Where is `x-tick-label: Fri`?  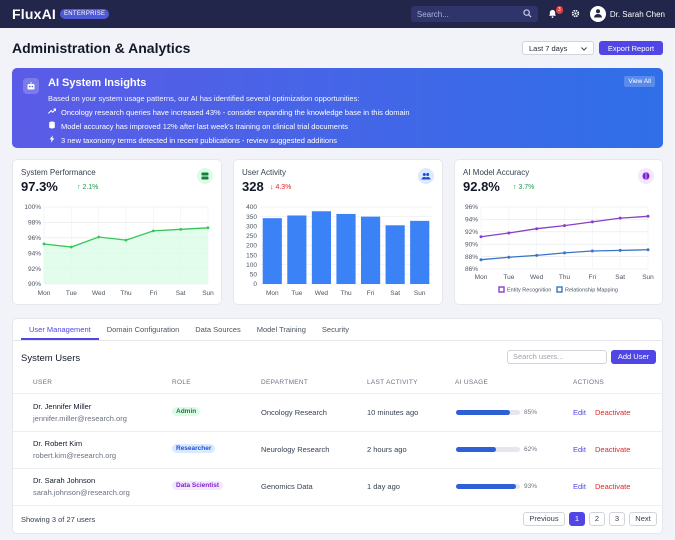
x-tick-label: Fri is located at coordinates (154, 293).